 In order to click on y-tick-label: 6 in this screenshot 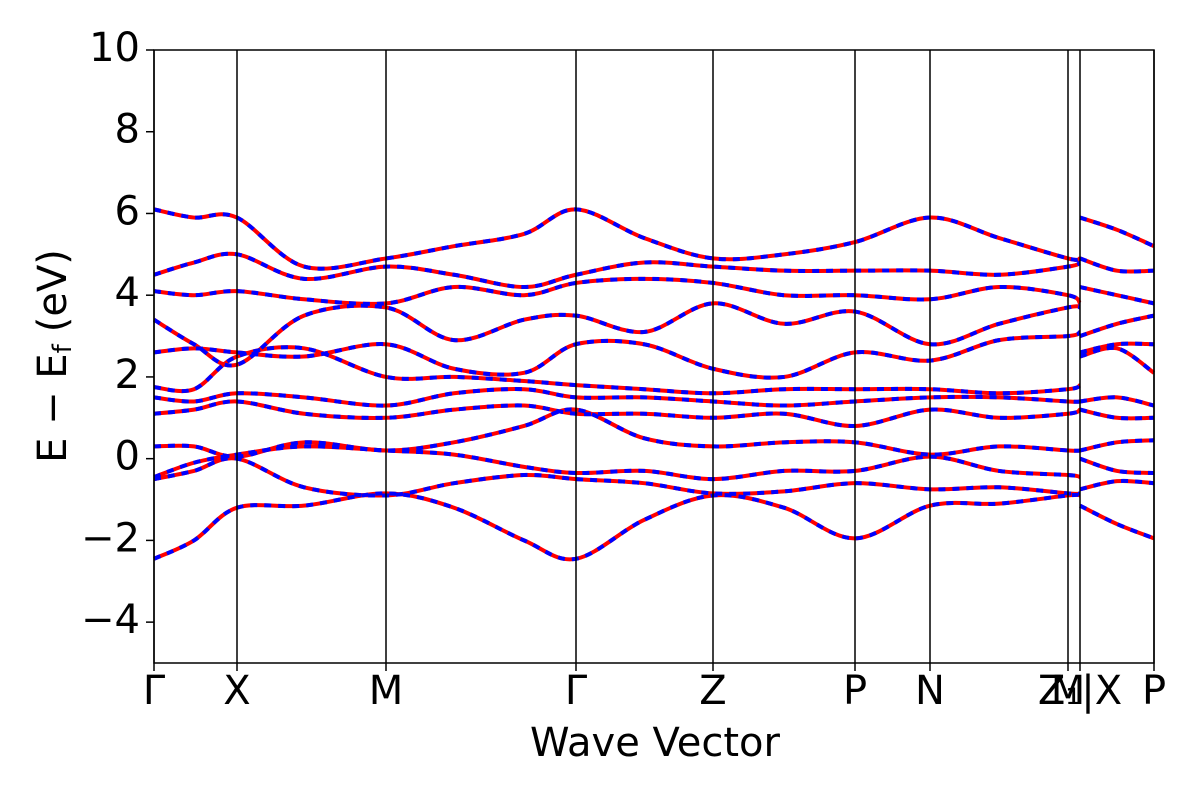, I will do `click(127, 211)`.